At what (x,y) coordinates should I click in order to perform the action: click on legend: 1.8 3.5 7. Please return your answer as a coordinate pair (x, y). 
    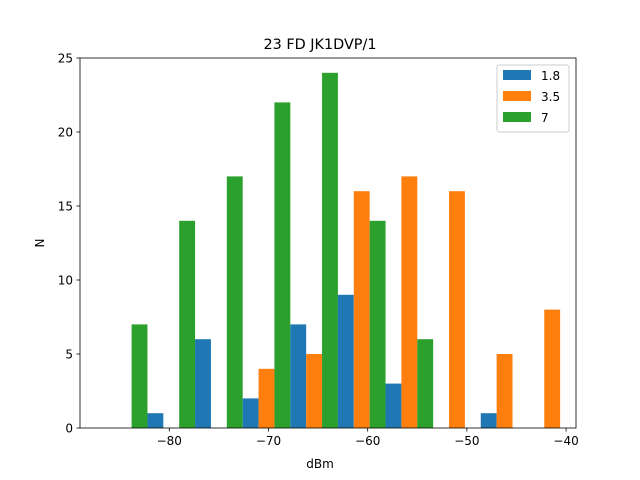
    Looking at the image, I should click on (533, 98).